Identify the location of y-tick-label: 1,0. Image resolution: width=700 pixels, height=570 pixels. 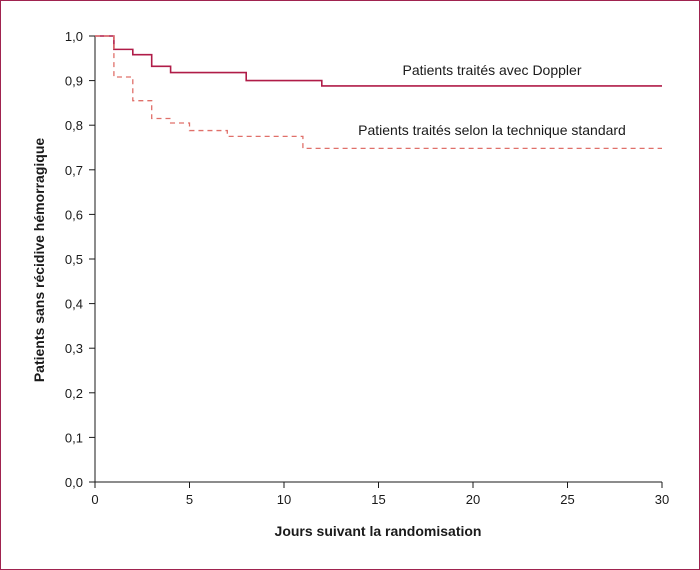
(74, 36).